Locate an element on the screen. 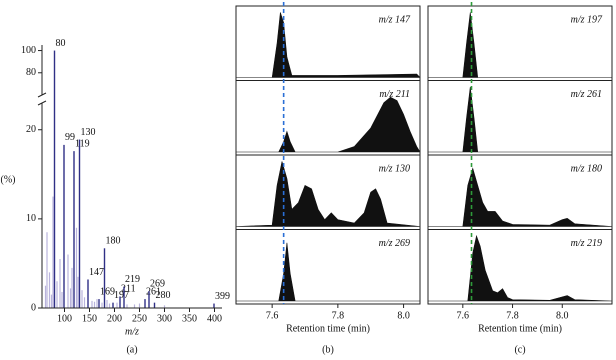 The image size is (616, 360). peak-label: 80 is located at coordinates (61, 43).